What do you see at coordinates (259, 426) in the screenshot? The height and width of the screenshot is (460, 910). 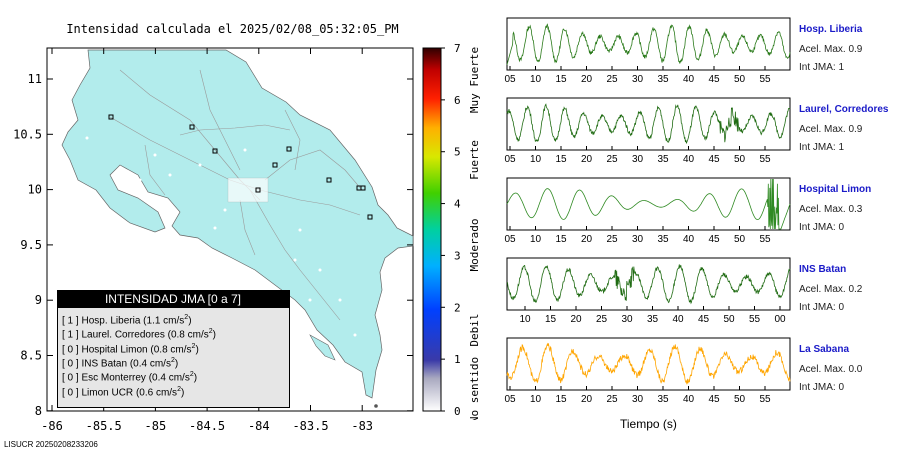 I see `lon-tick-label: -84` at bounding box center [259, 426].